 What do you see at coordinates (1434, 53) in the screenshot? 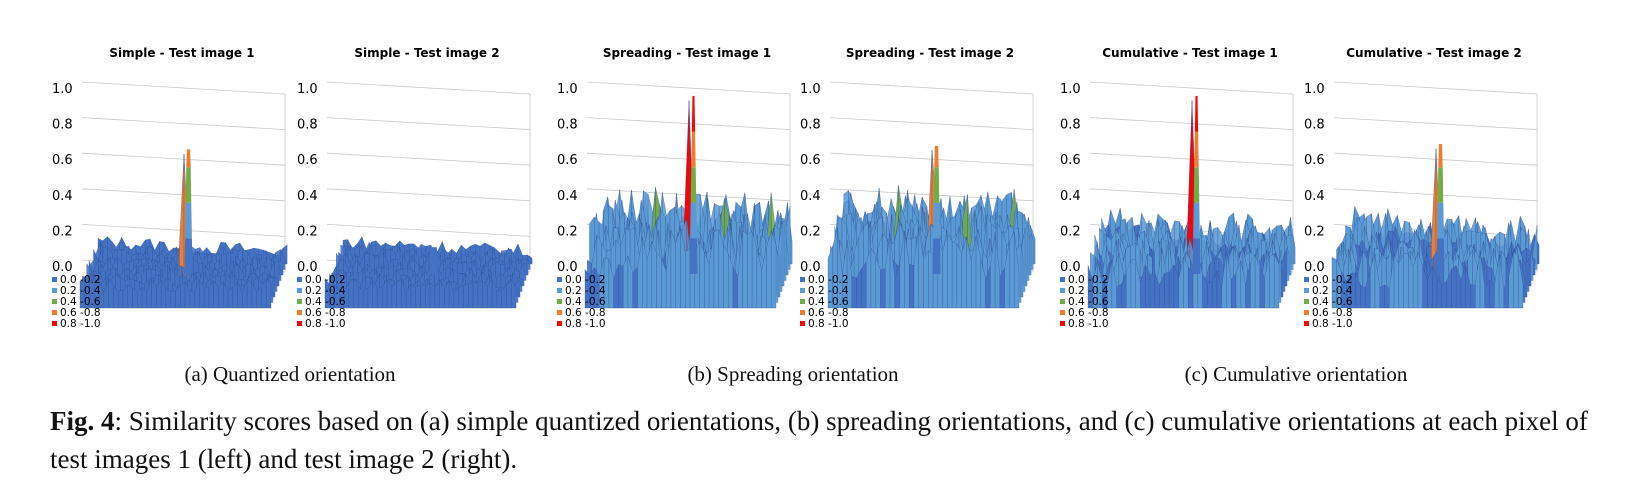
I see `panel-title: Cumulative - Test image 2` at bounding box center [1434, 53].